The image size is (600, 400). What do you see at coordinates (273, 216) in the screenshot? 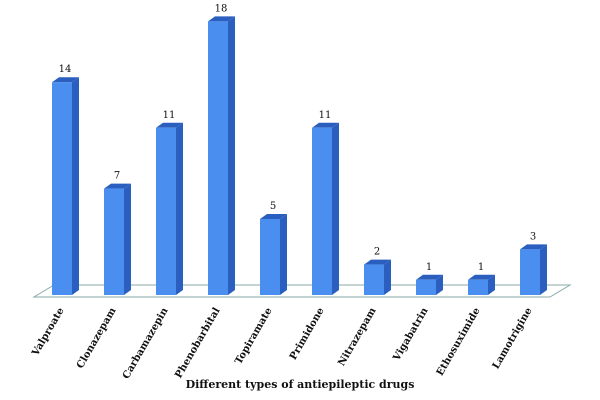
I see `bar-top-topiramate` at bounding box center [273, 216].